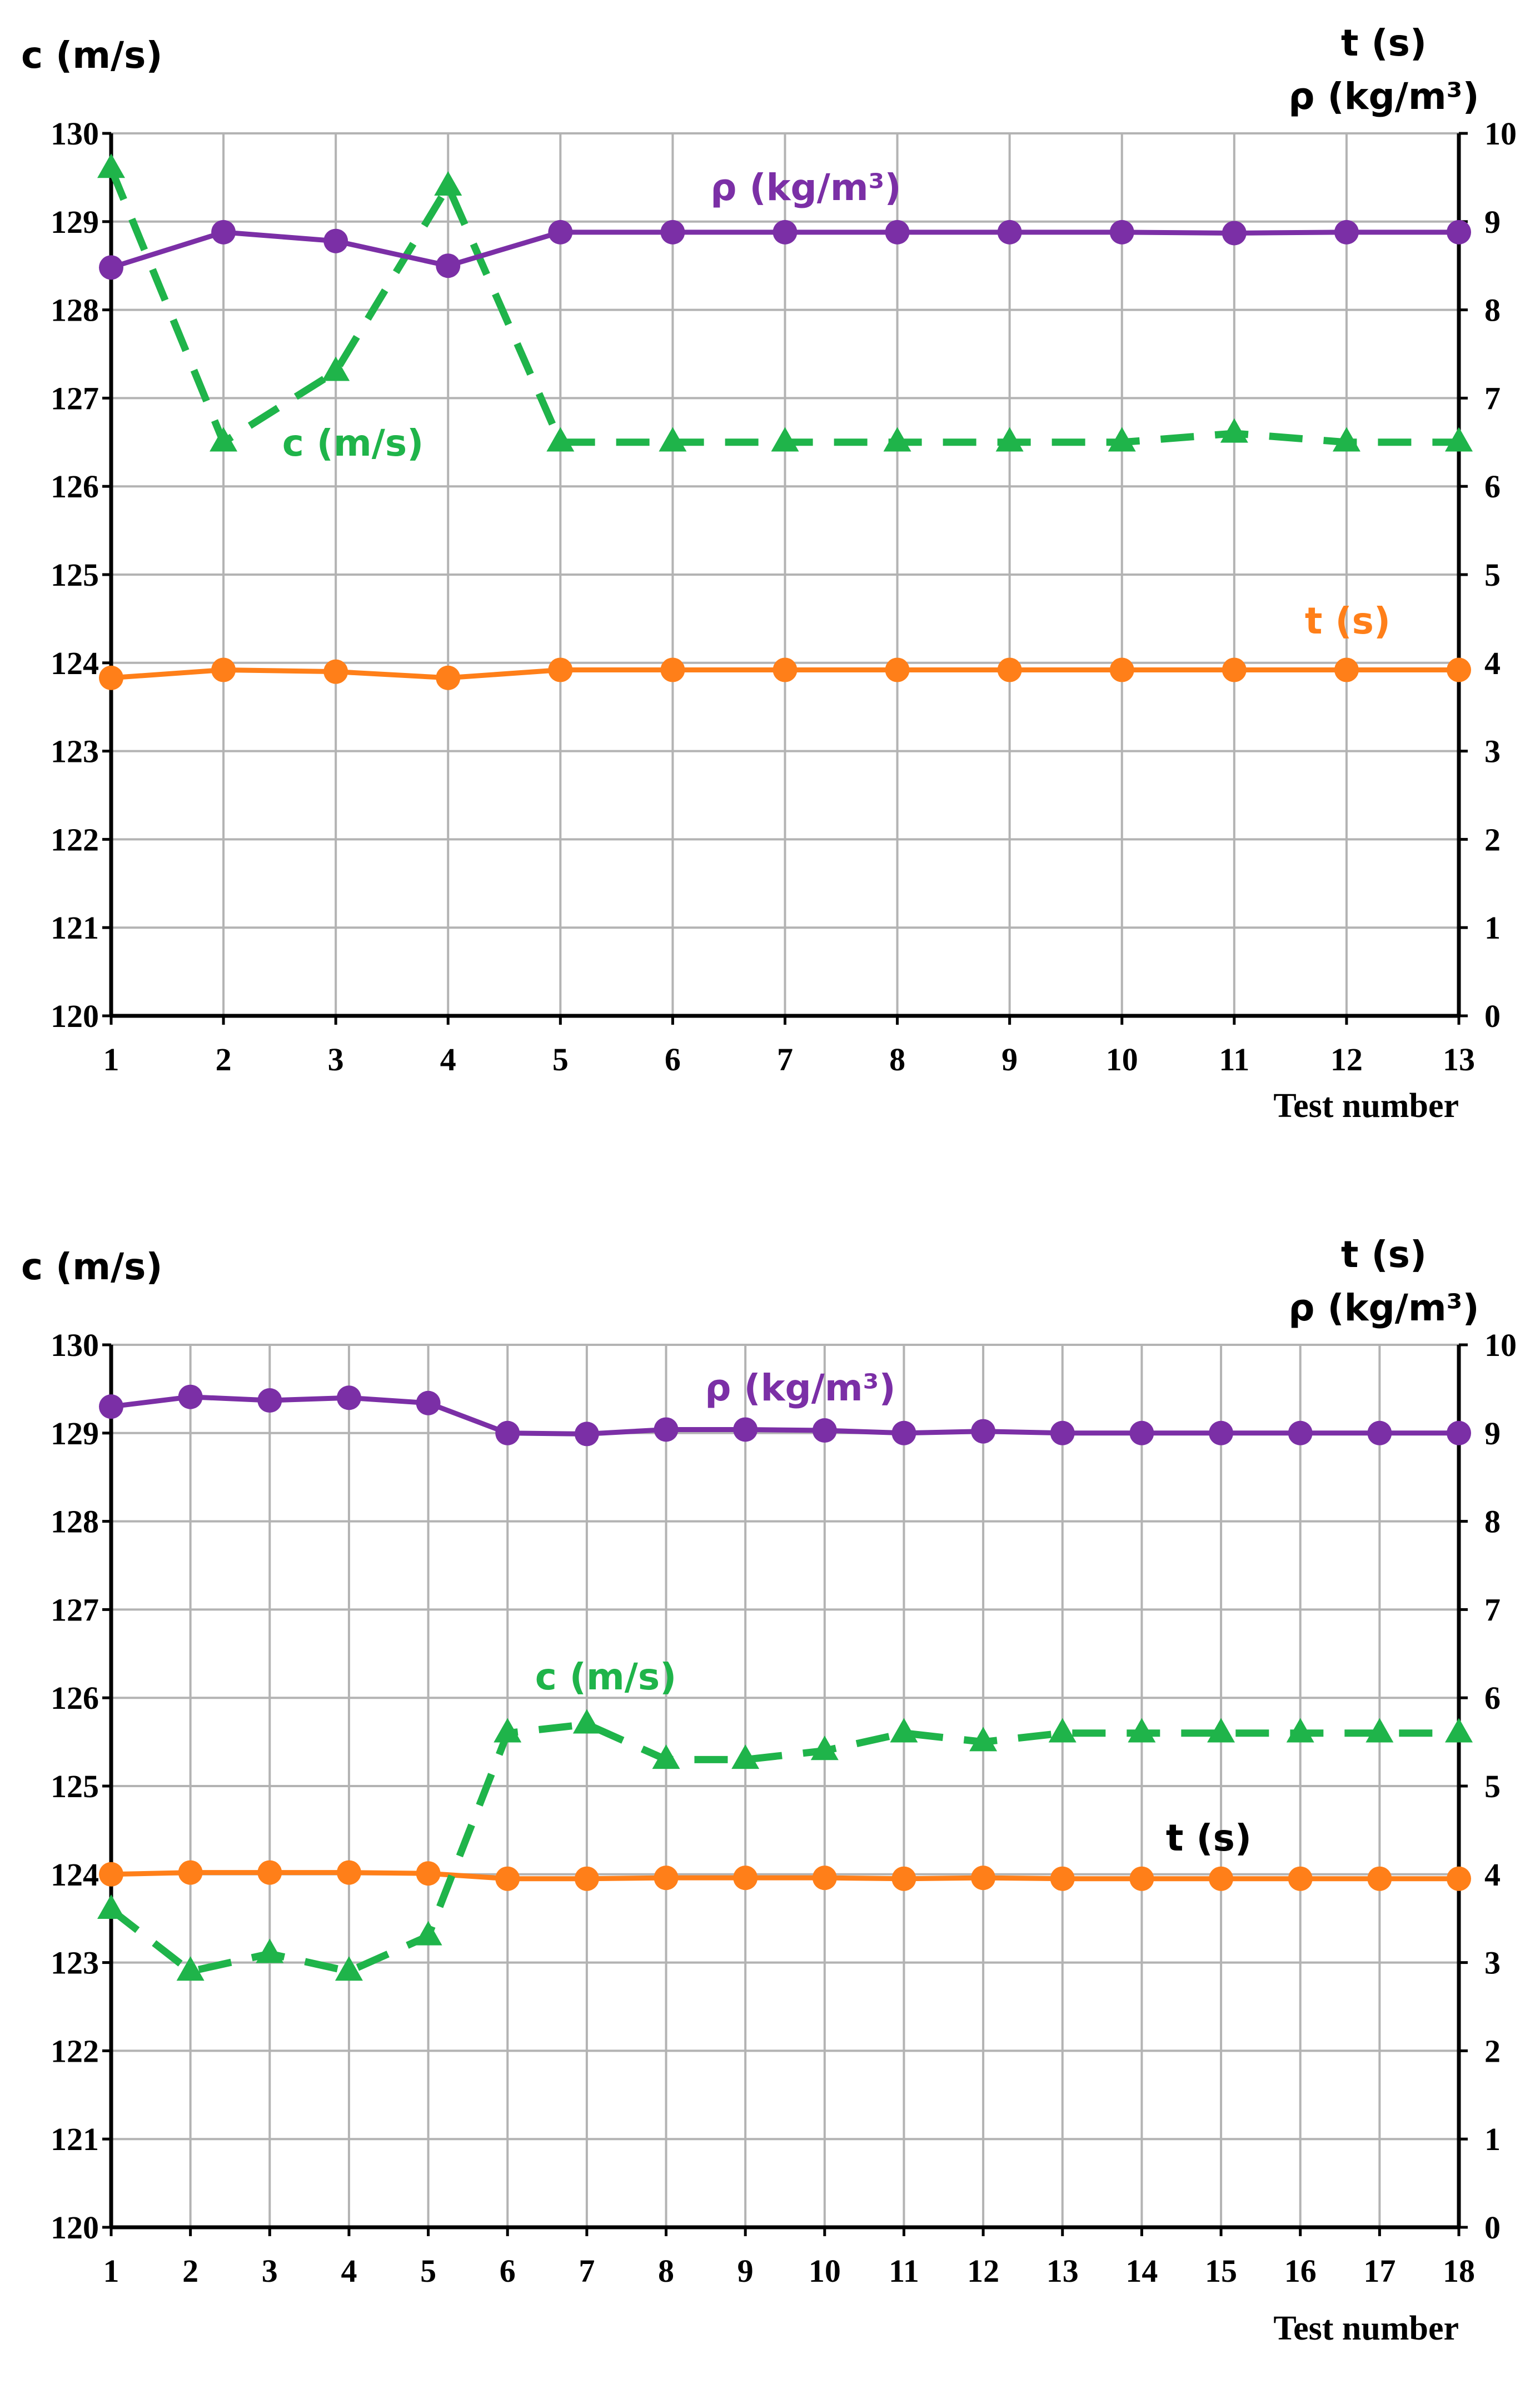  What do you see at coordinates (75, 2139) in the screenshot?
I see `y-left-tick-label: 121` at bounding box center [75, 2139].